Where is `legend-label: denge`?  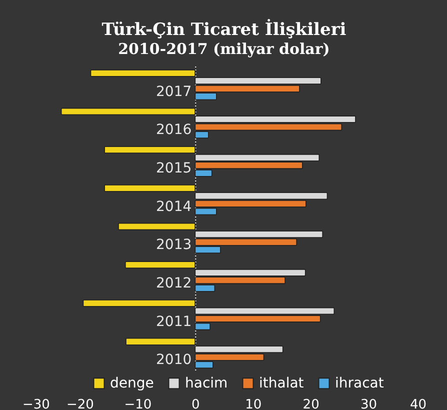
legend-label: denge is located at coordinates (132, 383).